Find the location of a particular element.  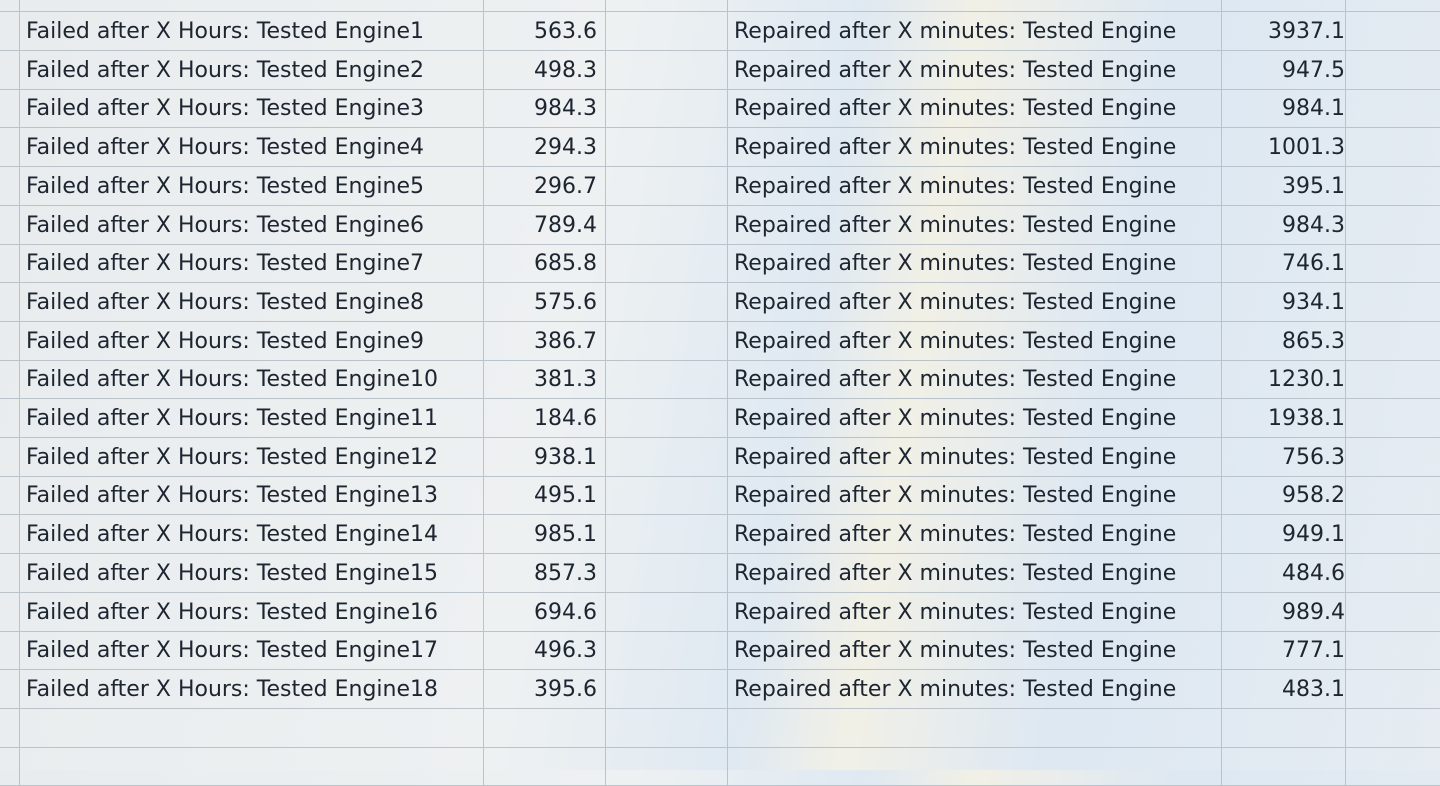

repaired-value-cell: 483.1 is located at coordinates (1284, 689).